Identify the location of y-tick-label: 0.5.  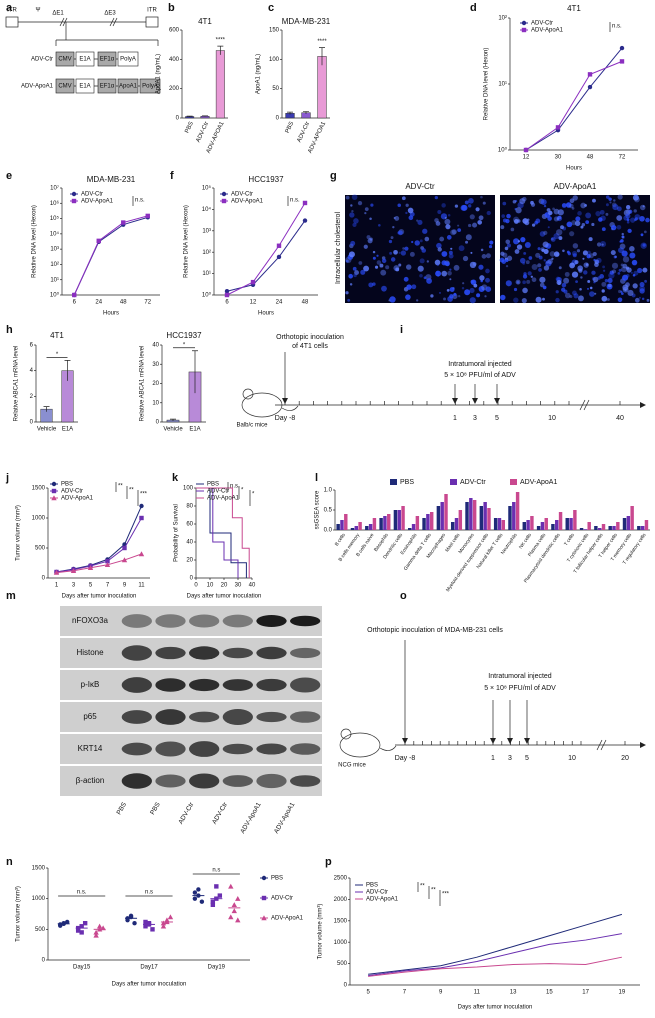
(328, 511).